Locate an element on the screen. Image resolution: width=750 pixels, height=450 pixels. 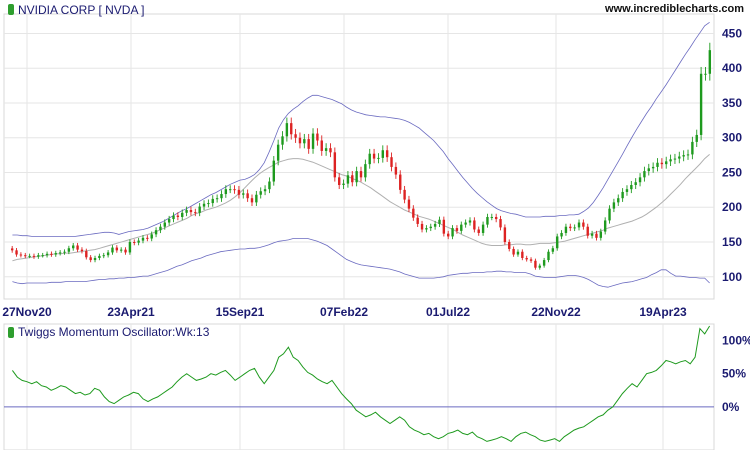
date-tick-label: 15Sep21 is located at coordinates (240, 312).